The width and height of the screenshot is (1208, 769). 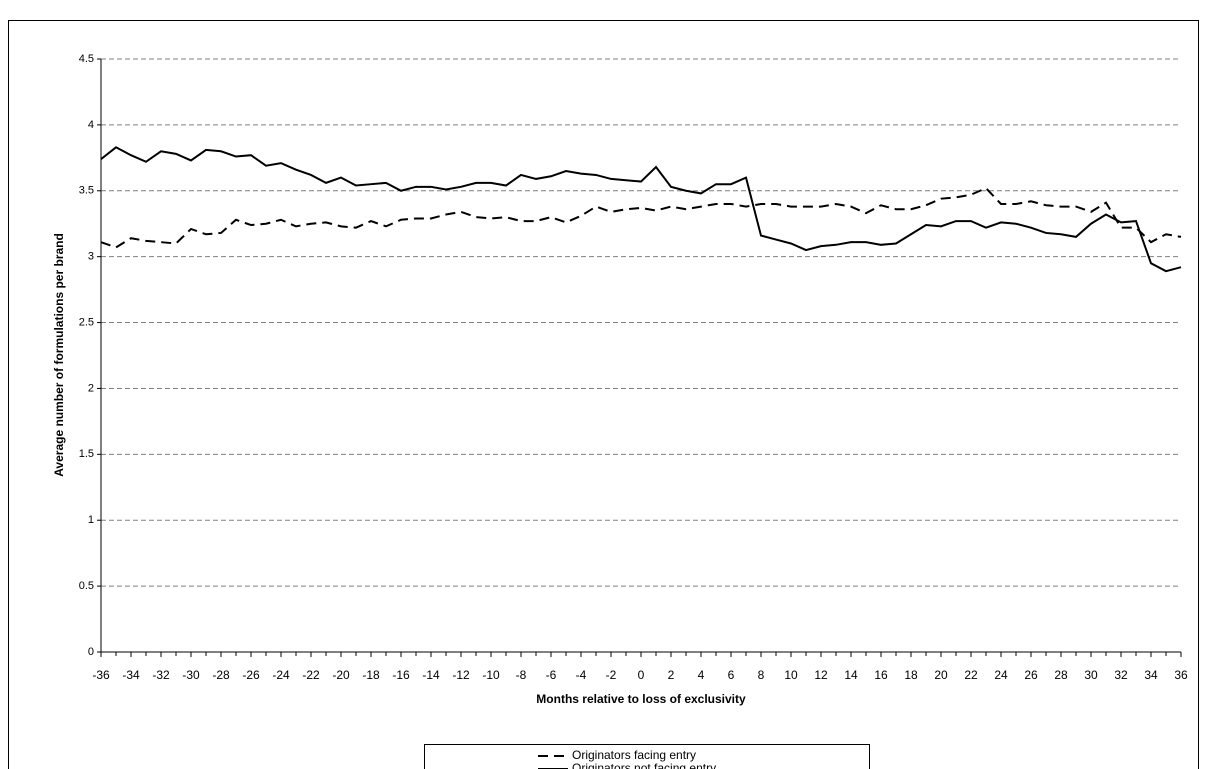 What do you see at coordinates (791, 675) in the screenshot?
I see `x-tick-label: 10` at bounding box center [791, 675].